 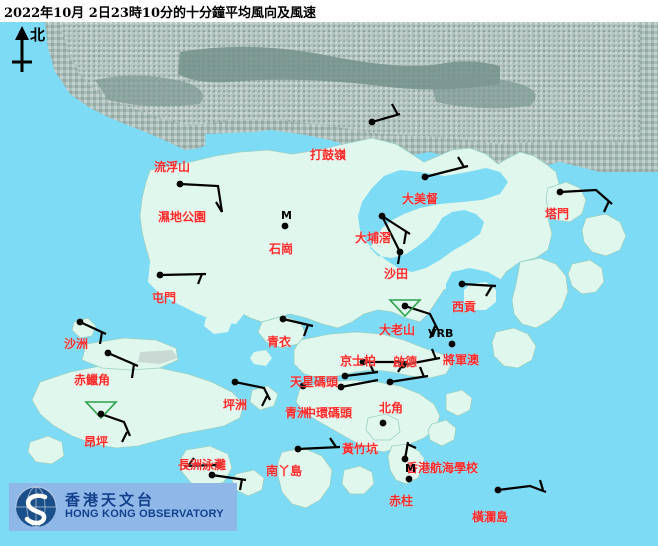 What do you see at coordinates (405, 362) in the screenshot?
I see `station-label: 啟德` at bounding box center [405, 362].